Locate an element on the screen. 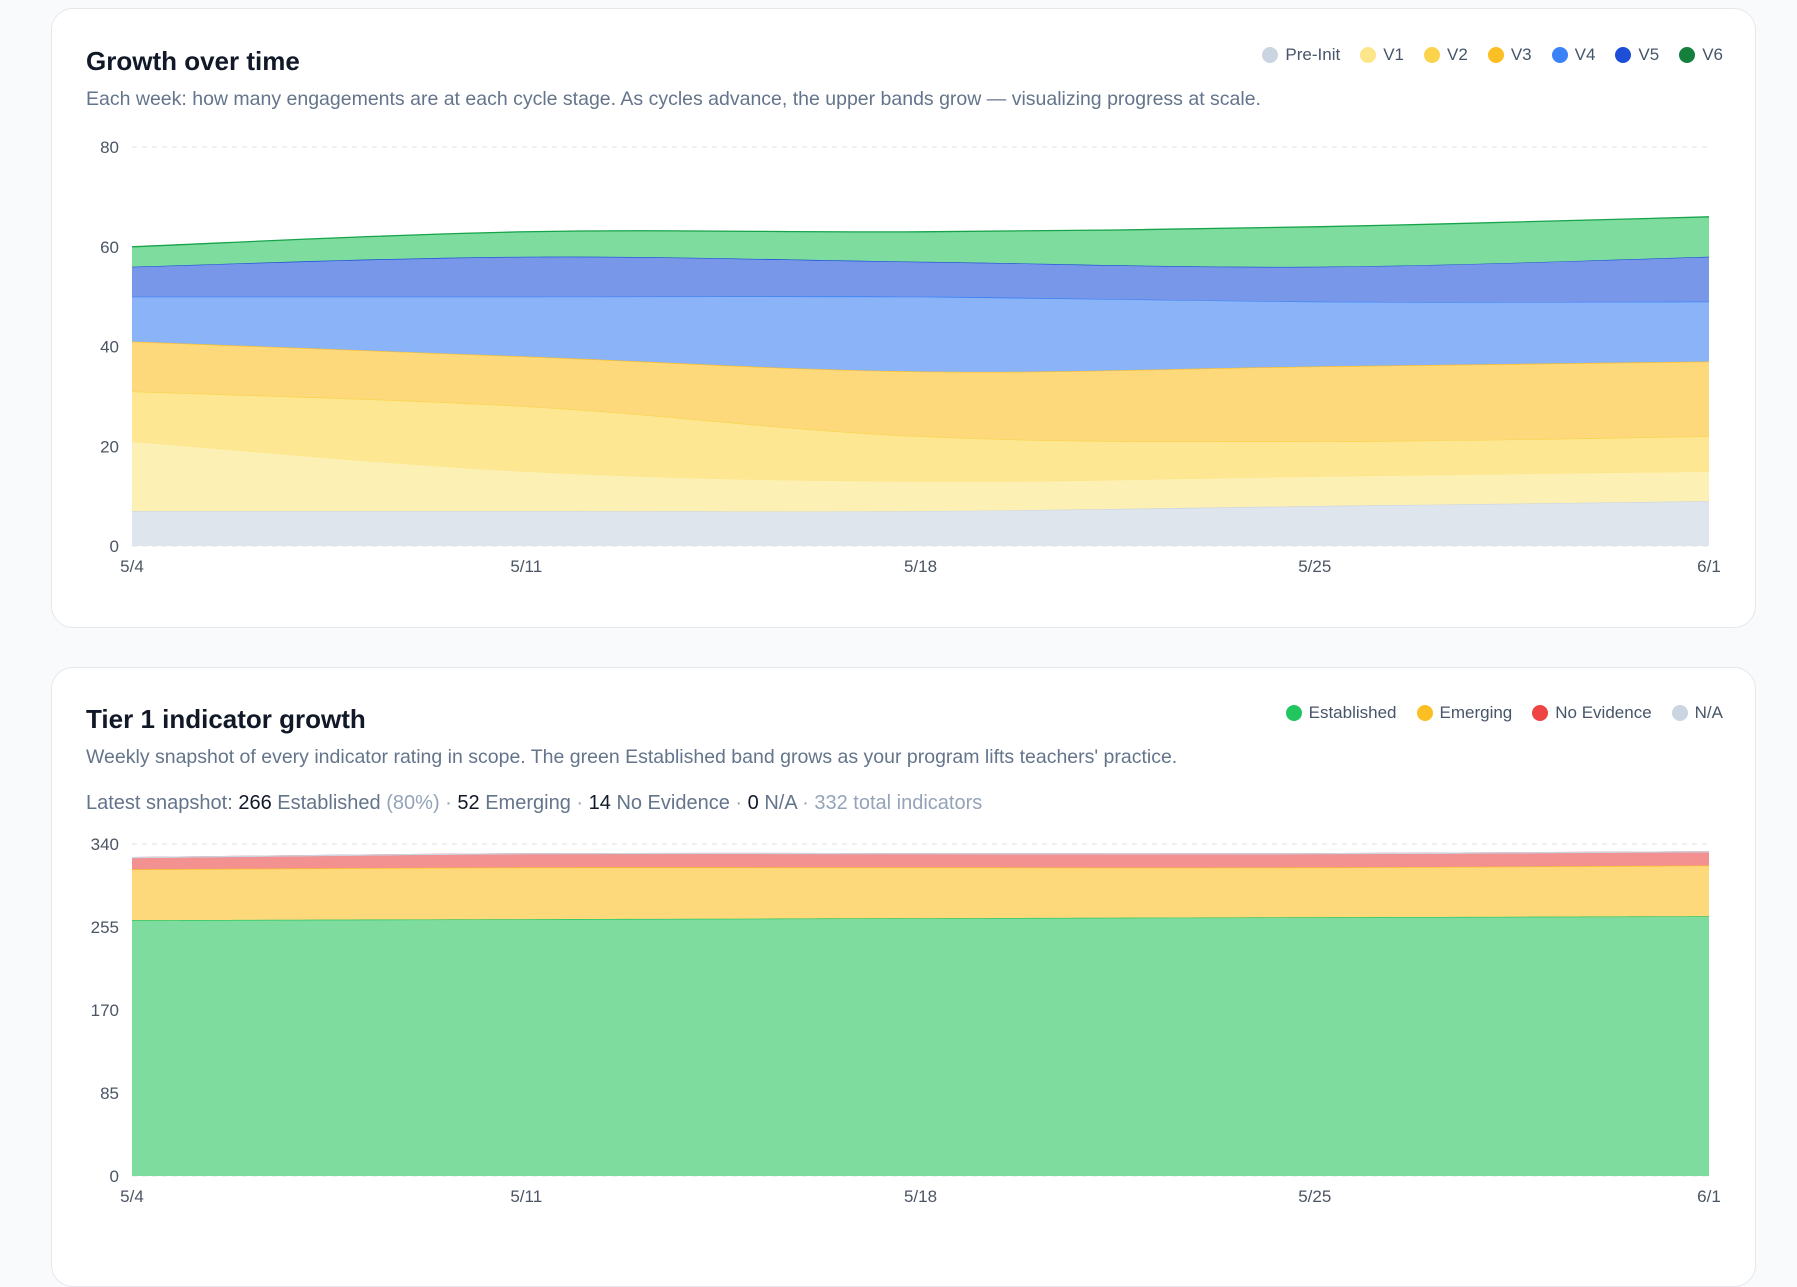  snapshot-established-count: 266 is located at coordinates (255, 803).